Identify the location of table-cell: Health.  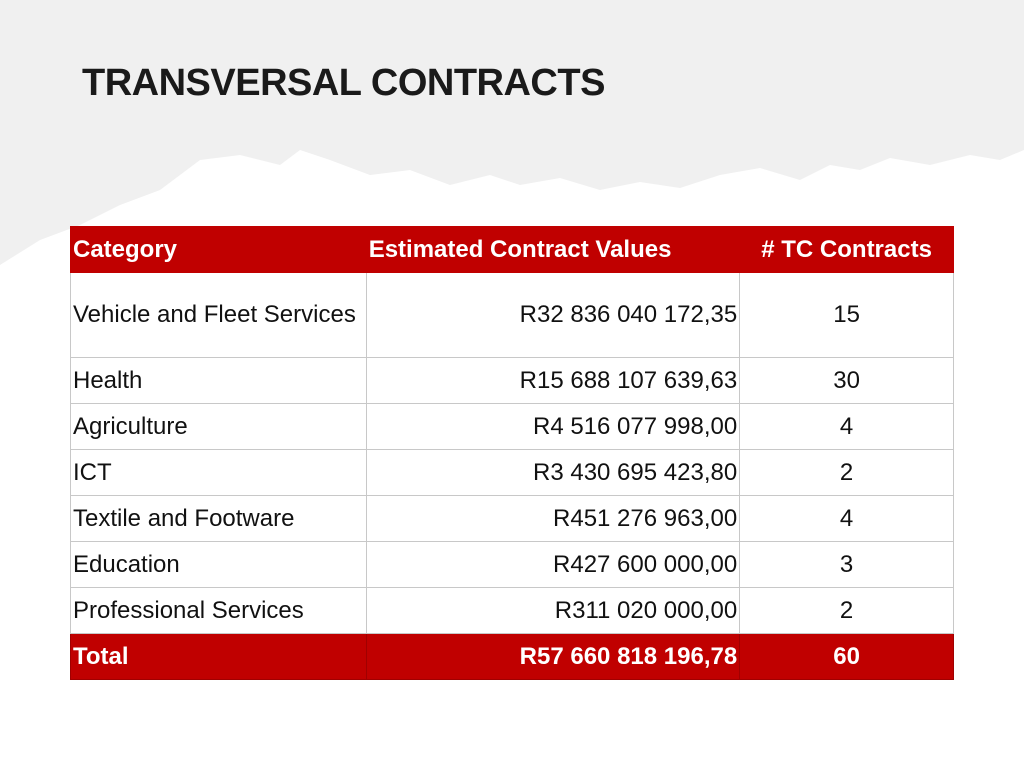
(218, 380).